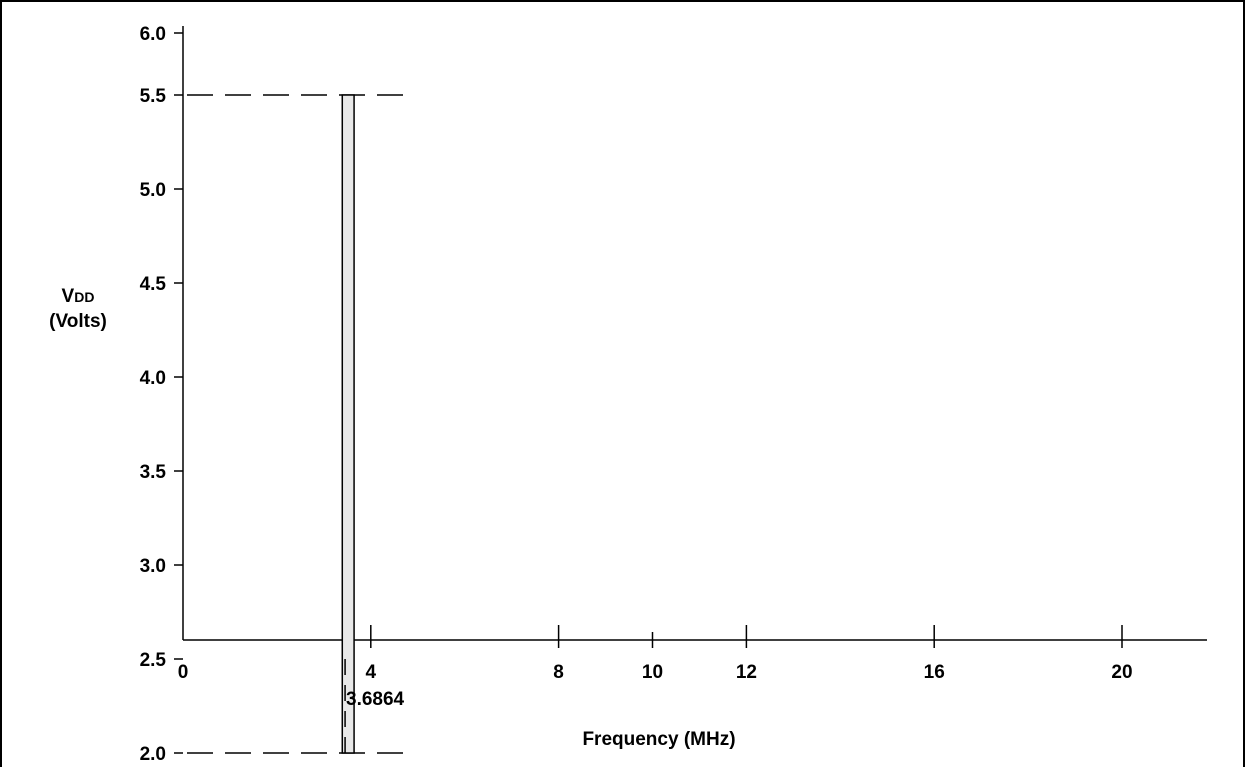 The image size is (1247, 767). Describe the element at coordinates (84, 297) in the screenshot. I see `y-axis-label-sub: DD` at that location.